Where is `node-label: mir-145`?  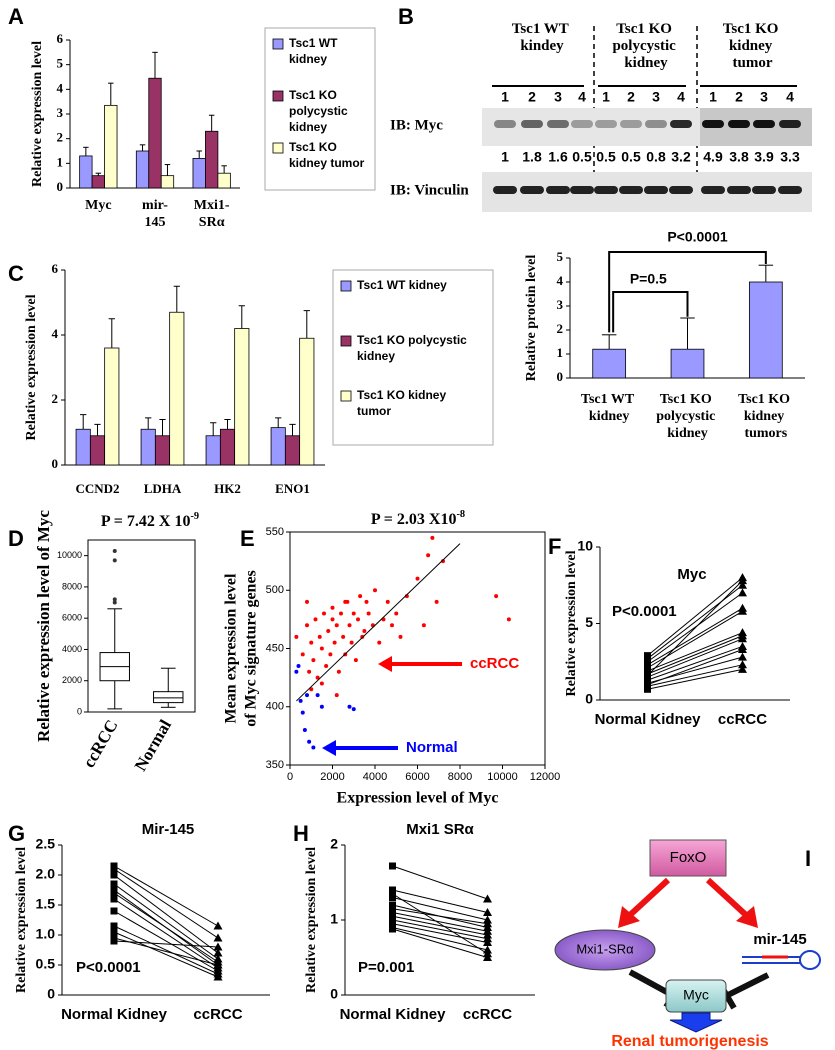 node-label: mir-145 is located at coordinates (779, 939).